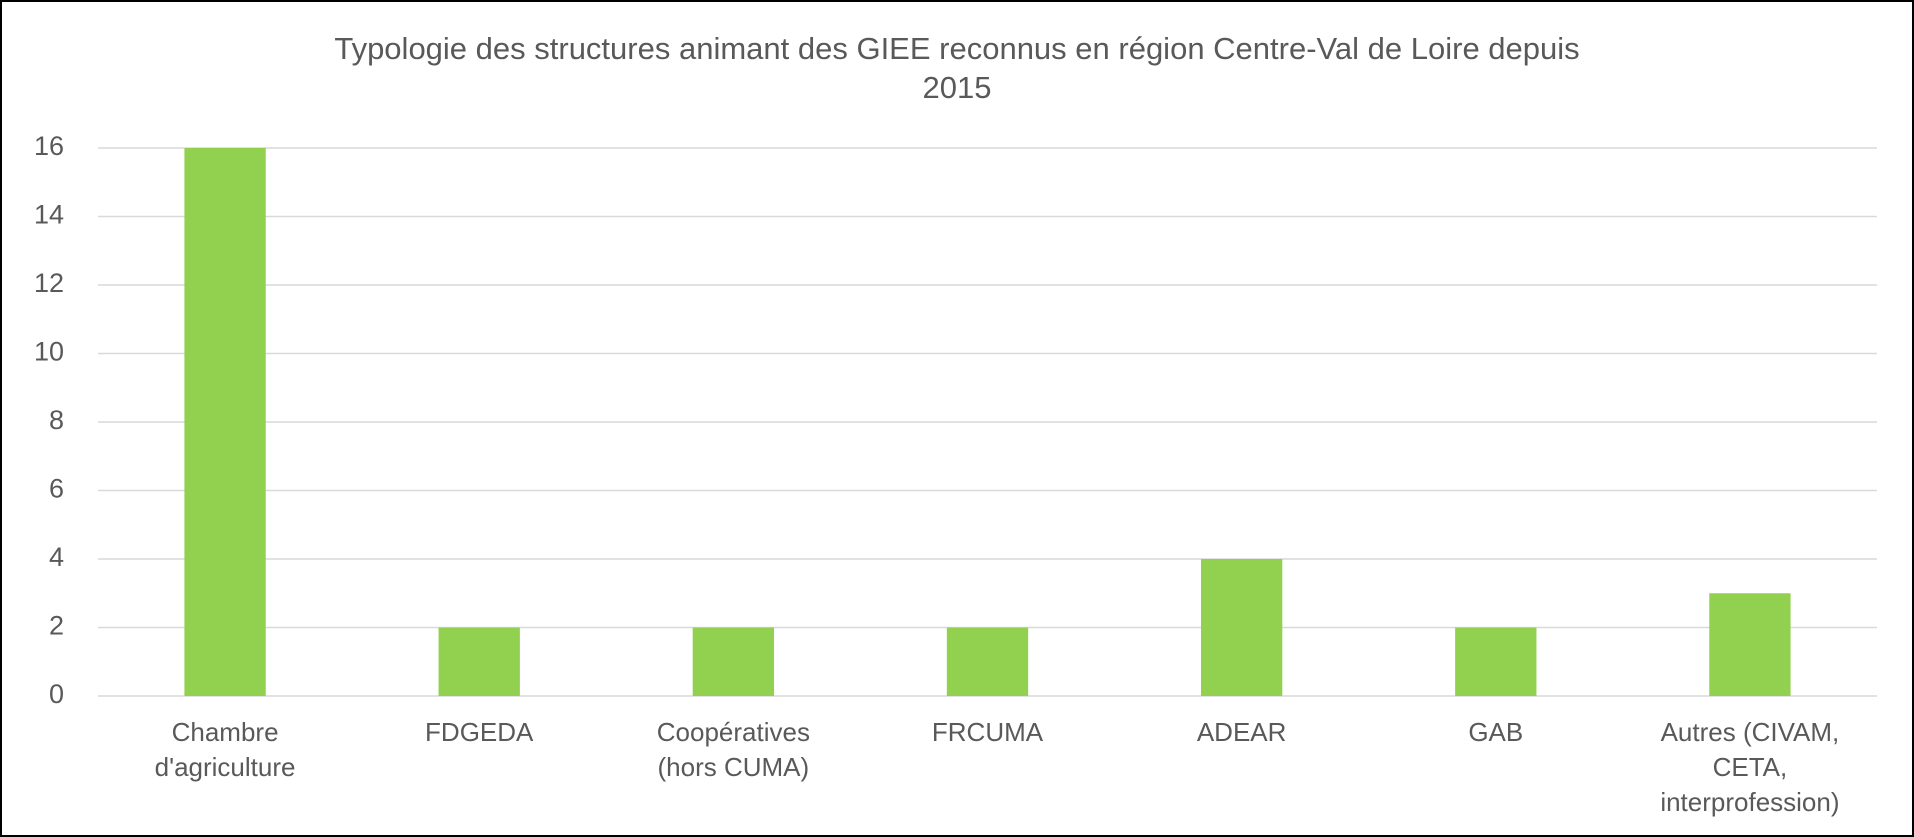 The width and height of the screenshot is (1914, 837). Describe the element at coordinates (49, 215) in the screenshot. I see `y-tick-label: 14` at that location.